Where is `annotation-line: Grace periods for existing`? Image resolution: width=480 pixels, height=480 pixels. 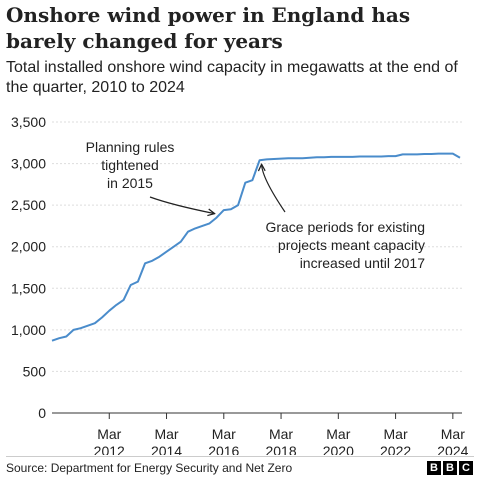 annotation-line: Grace periods for existing is located at coordinates (345, 227).